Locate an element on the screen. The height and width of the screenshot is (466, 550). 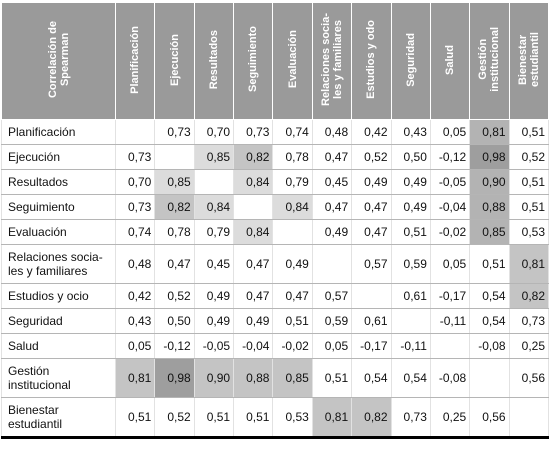
column-label: Resultados is located at coordinates (213, 59).